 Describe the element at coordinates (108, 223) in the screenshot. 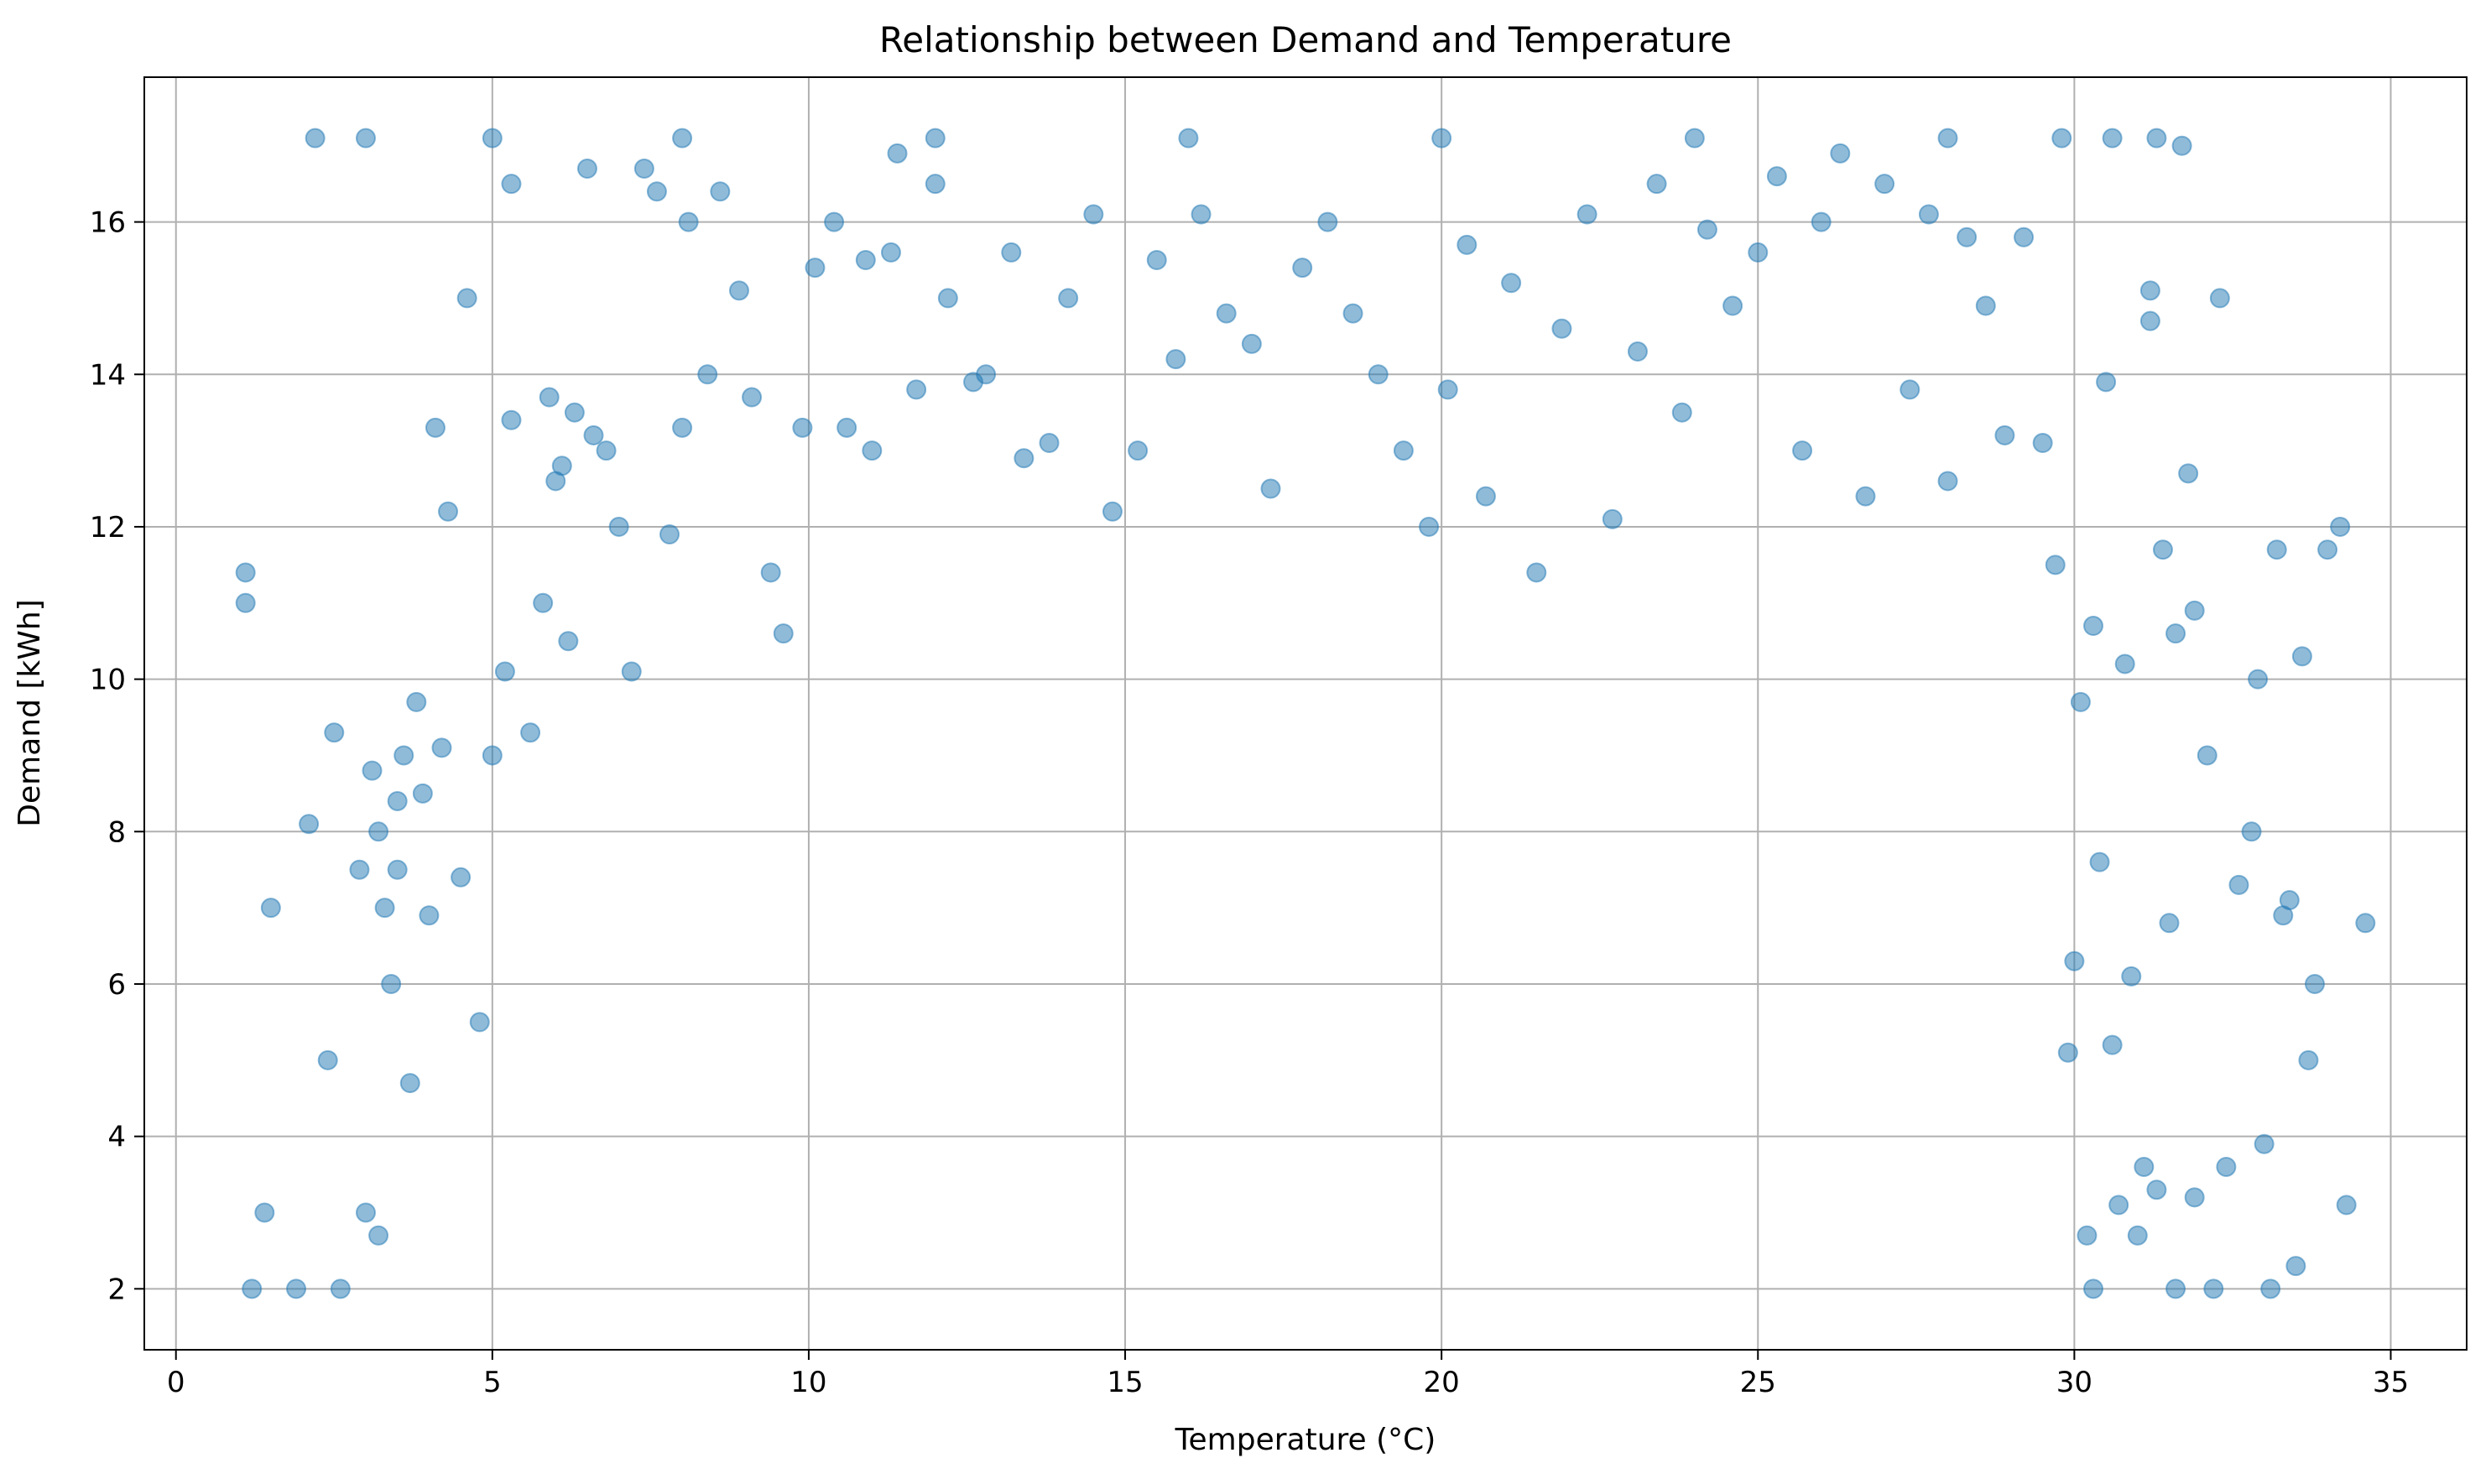

I see `y-tick-label: 16` at that location.